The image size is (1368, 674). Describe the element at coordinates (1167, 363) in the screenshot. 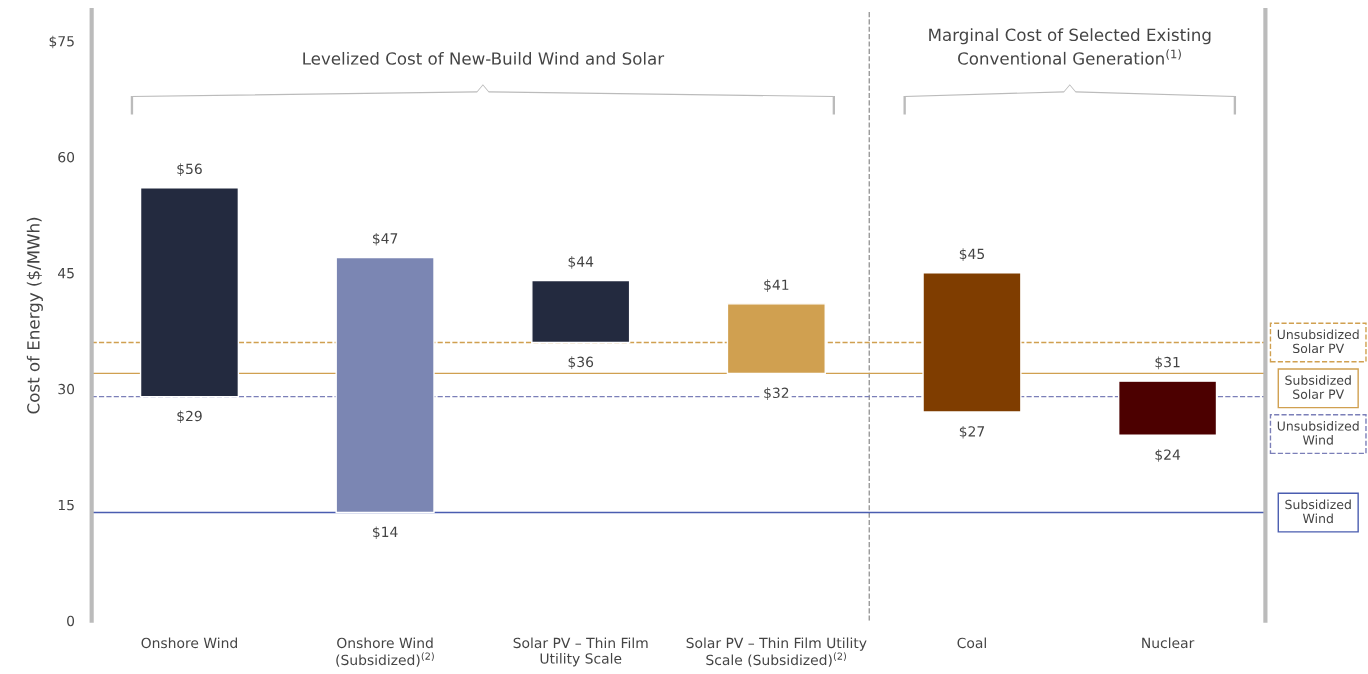

I see `annotation: $31` at that location.